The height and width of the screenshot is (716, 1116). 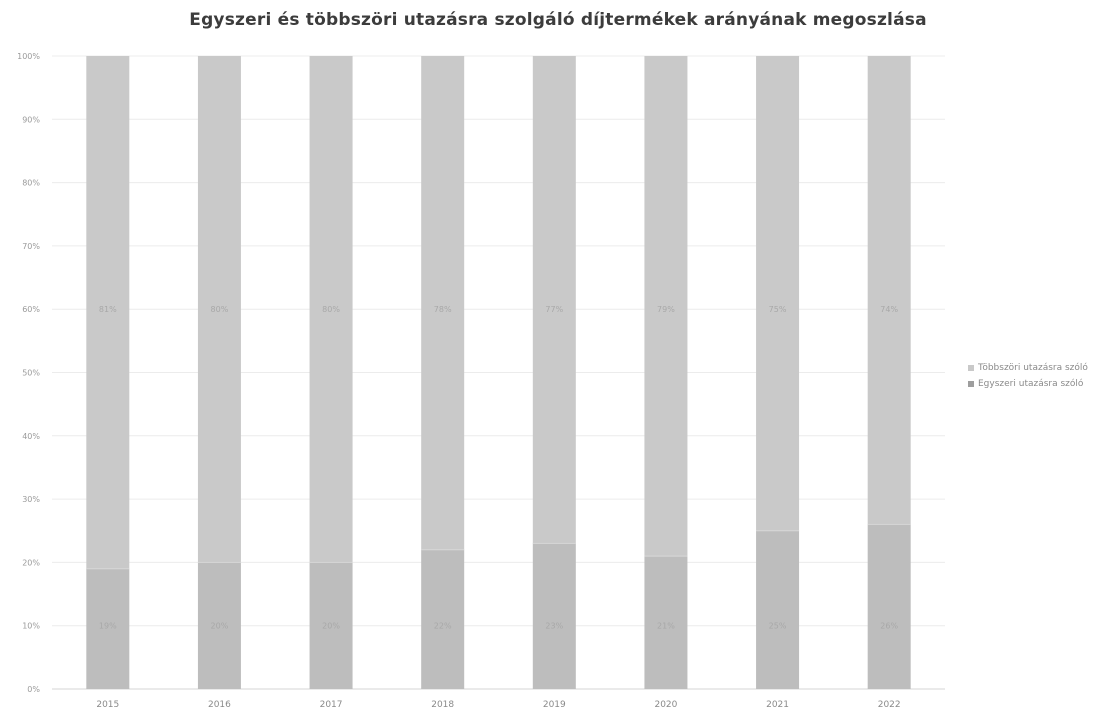 I want to click on legend-item-egyszeri: Egyszeri utazásra szóló, so click(x=1028, y=384).